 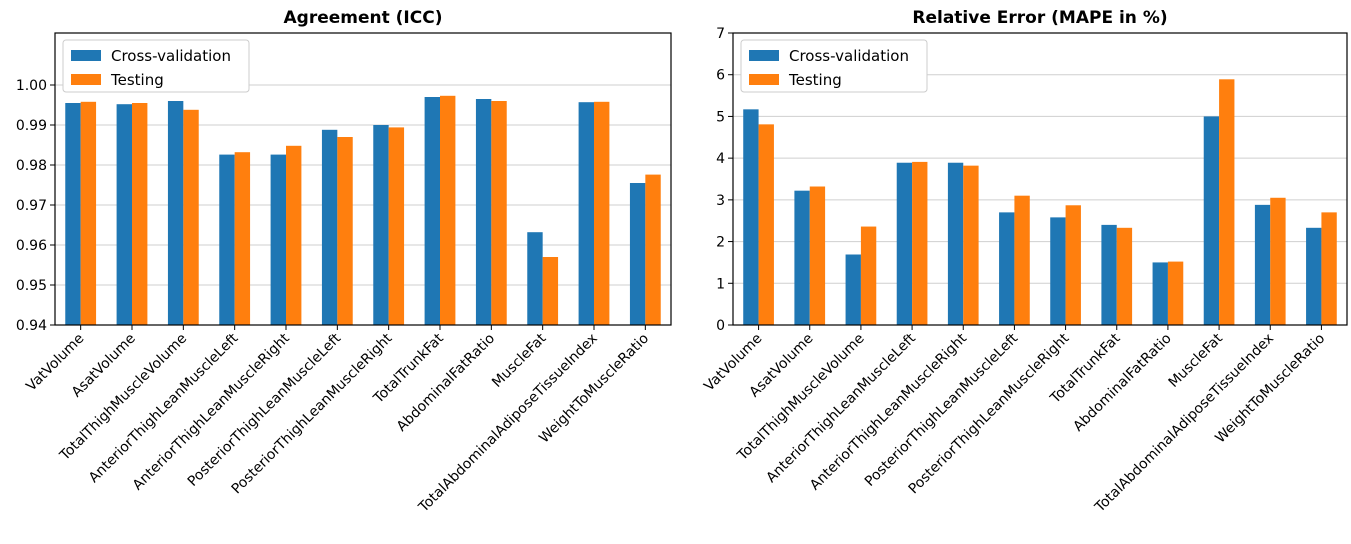 What do you see at coordinates (720, 34) in the screenshot?
I see `mape-ytick-label: 7` at bounding box center [720, 34].